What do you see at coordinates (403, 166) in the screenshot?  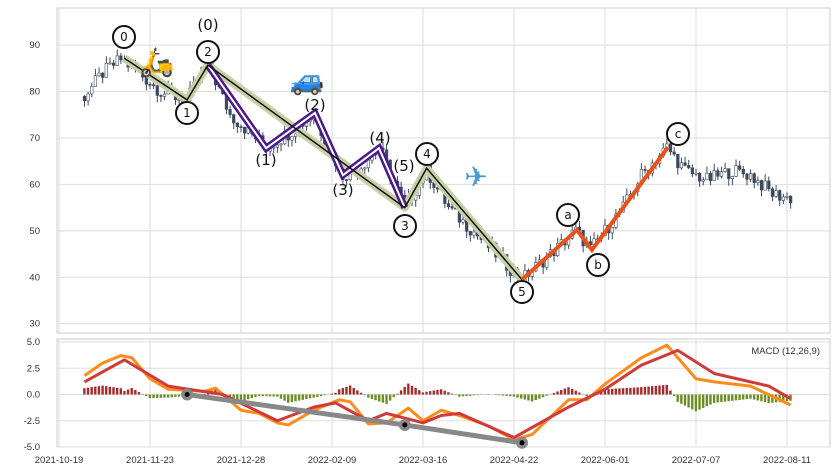 I see `subwave-label: (5)` at bounding box center [403, 166].